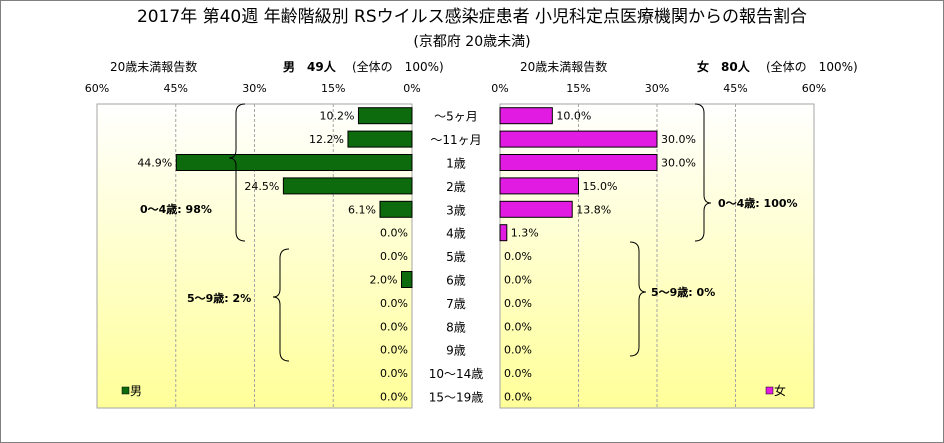 Image resolution: width=944 pixels, height=443 pixels. I want to click on category-label: ～11ヶ月, so click(455, 140).